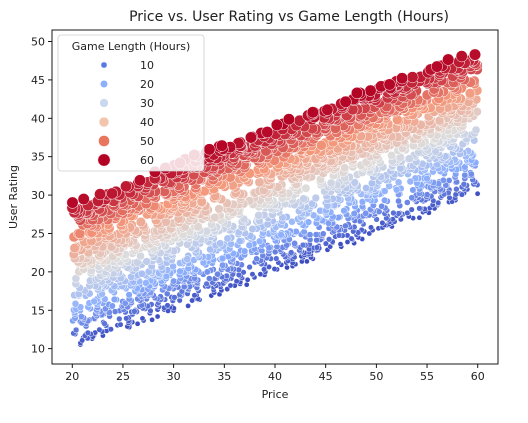 The height and width of the screenshot is (423, 528). Describe the element at coordinates (41, 196) in the screenshot. I see `y-ticks: 10 15 20 25 30 35 40 45 50` at that location.